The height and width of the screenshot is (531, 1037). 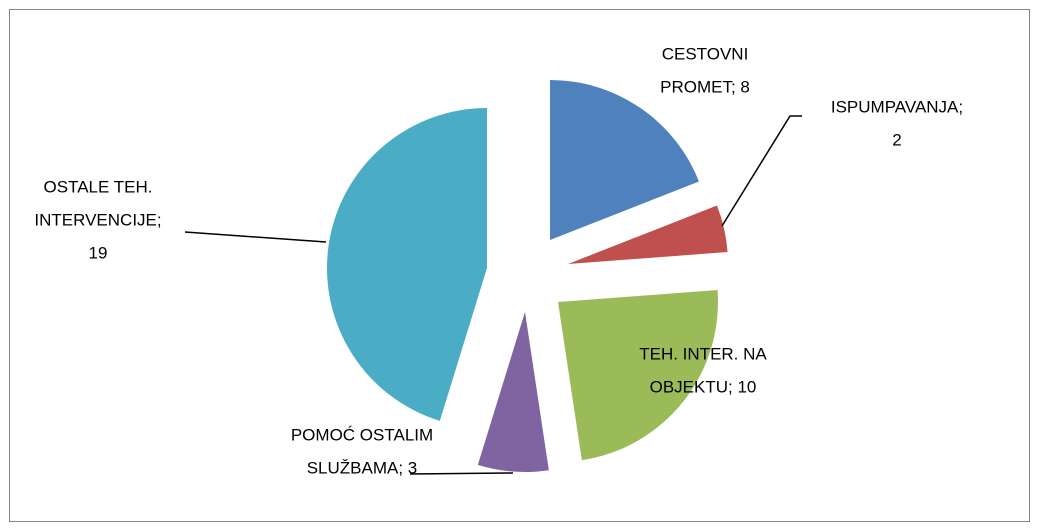 I want to click on data-label: ISPUMPAVANJA;, so click(x=897, y=106).